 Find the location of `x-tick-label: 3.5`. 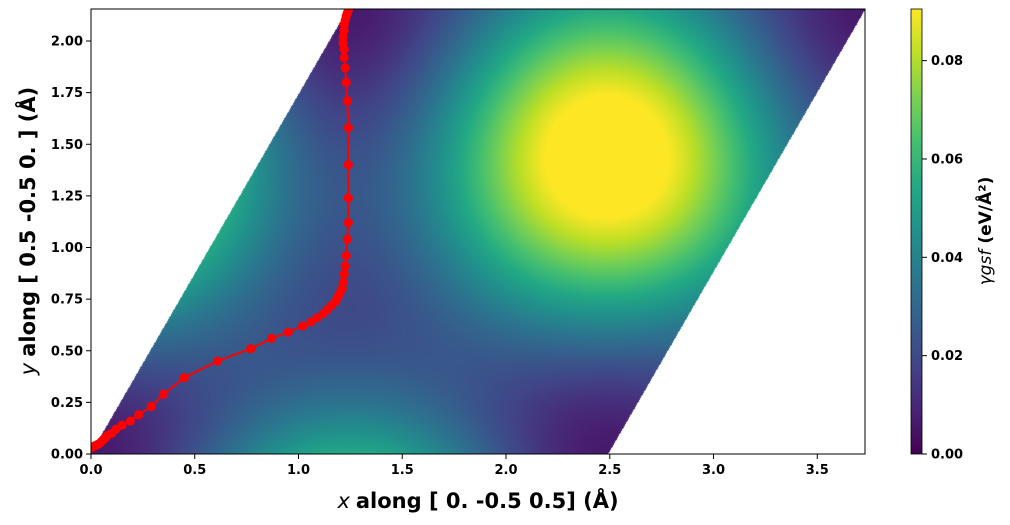

x-tick-label: 3.5 is located at coordinates (817, 470).